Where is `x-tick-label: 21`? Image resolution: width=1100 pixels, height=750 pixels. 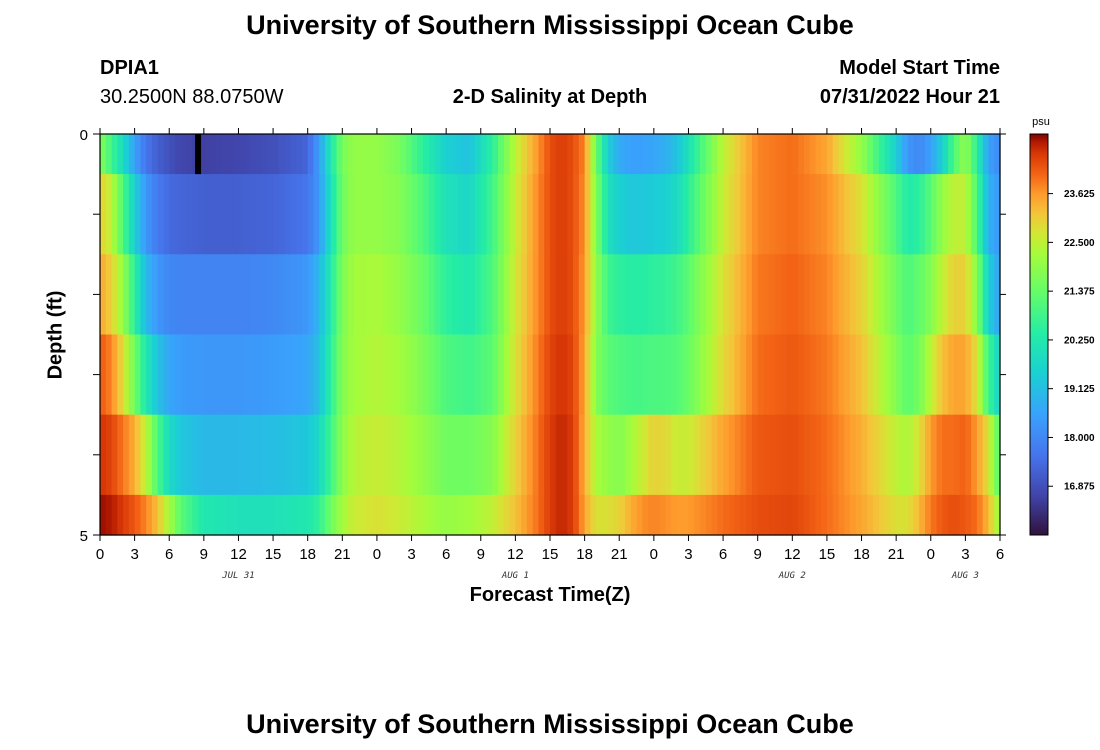 x-tick-label: 21 is located at coordinates (342, 554).